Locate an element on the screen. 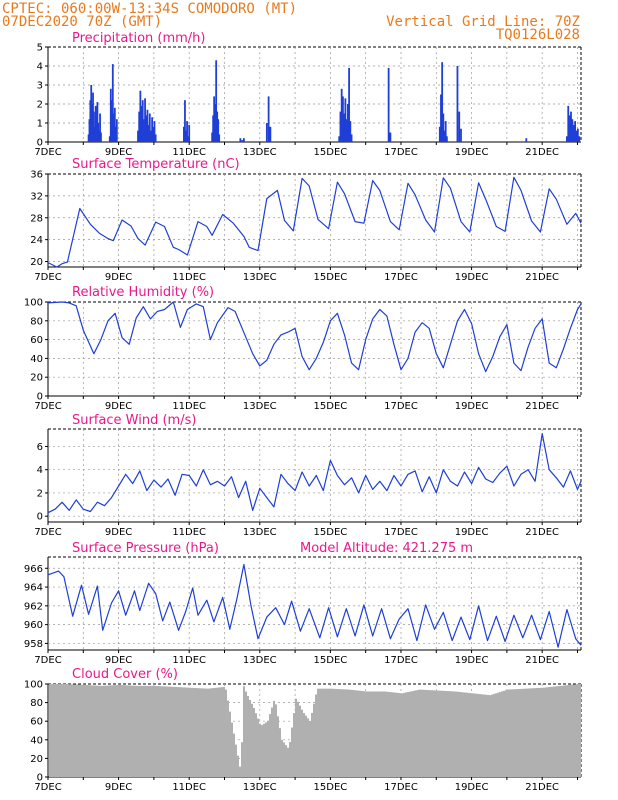 The image size is (618, 800). relative-humidity-ytick-label: 0 is located at coordinates (40, 397).